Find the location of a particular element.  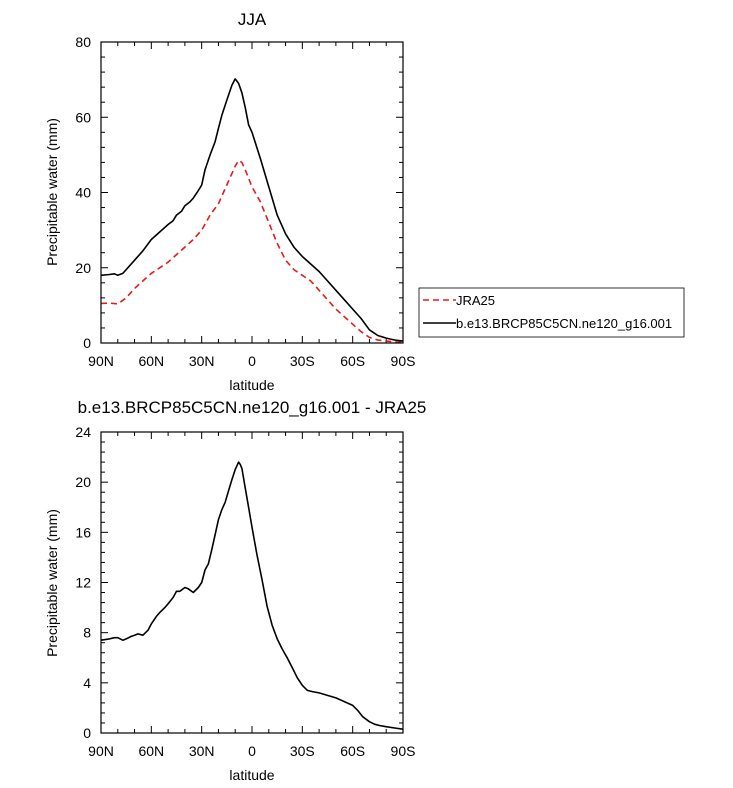

top-chart-x-axis-label: latitude is located at coordinates (251, 385).